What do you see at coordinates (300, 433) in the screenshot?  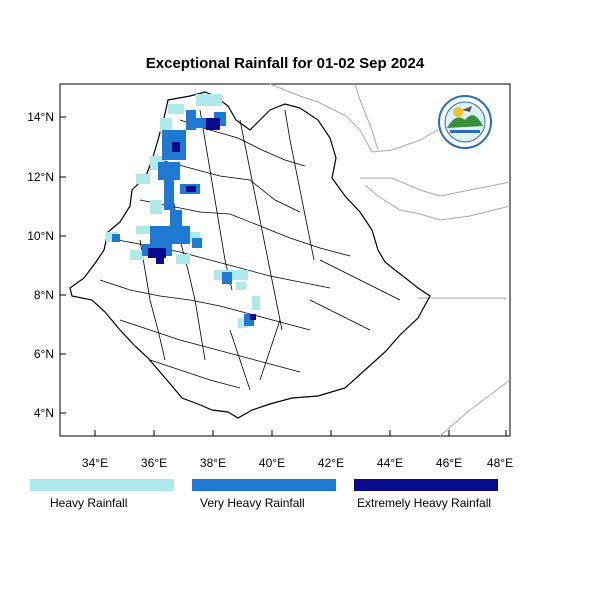 I see `x-axis` at bounding box center [300, 433].